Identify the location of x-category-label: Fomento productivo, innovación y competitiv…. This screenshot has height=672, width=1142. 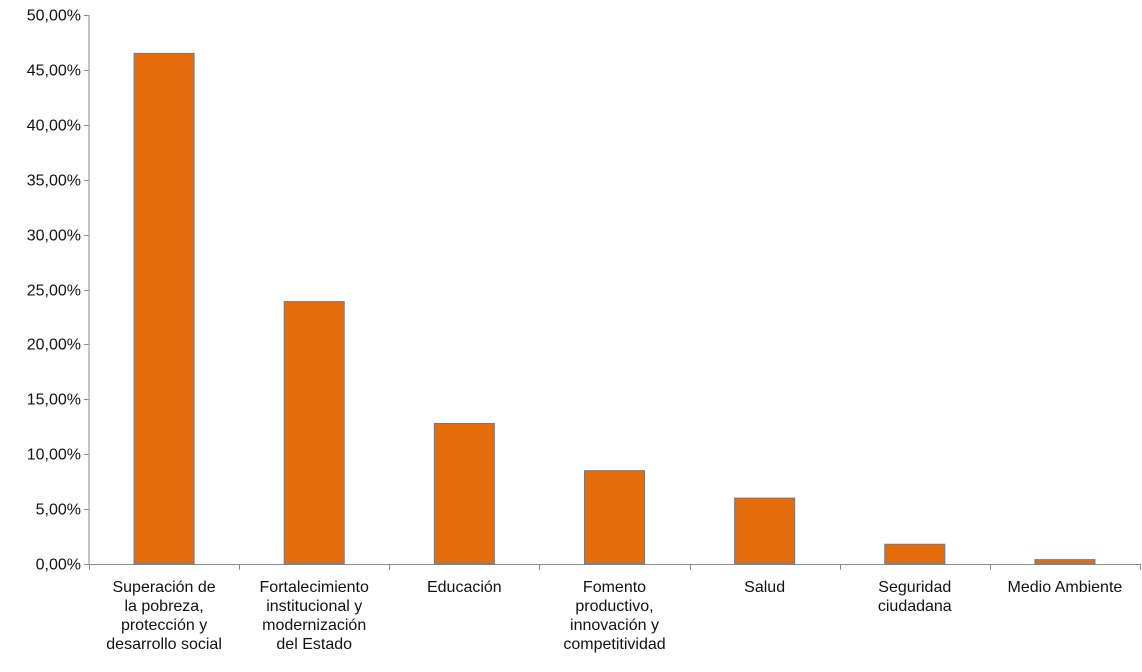
(614, 616).